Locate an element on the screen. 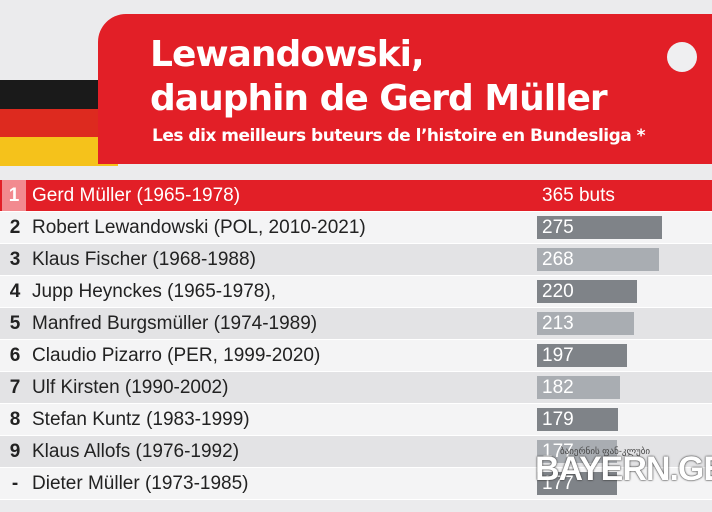 Image resolution: width=712 pixels, height=512 pixels. table-row: - Dieter Müller (1973-1985) 177 is located at coordinates (356, 484).